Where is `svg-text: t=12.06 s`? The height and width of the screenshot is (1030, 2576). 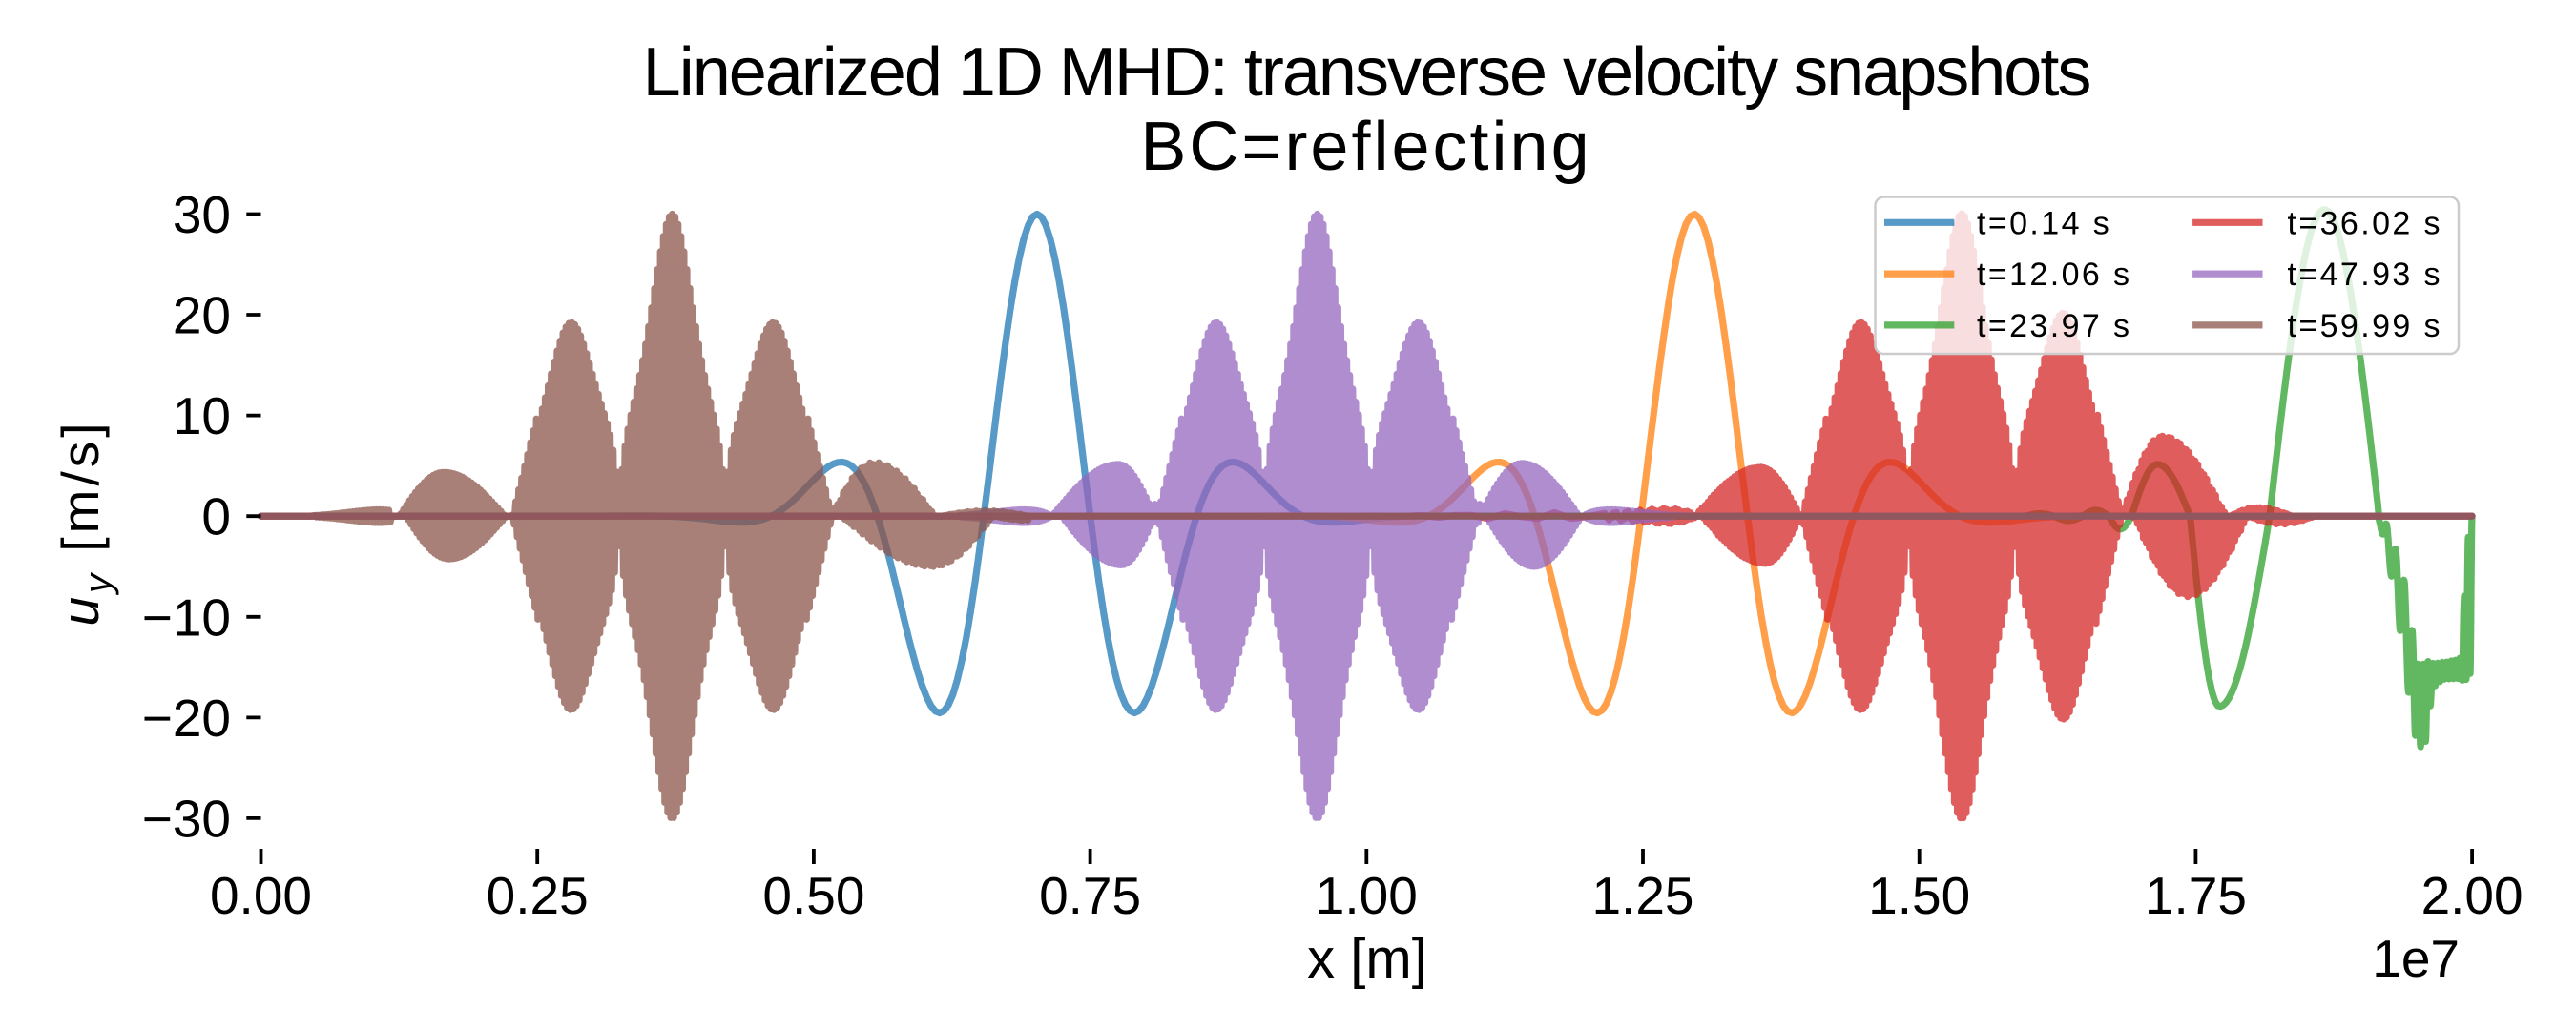 svg-text: t=12.06 s is located at coordinates (2054, 275).